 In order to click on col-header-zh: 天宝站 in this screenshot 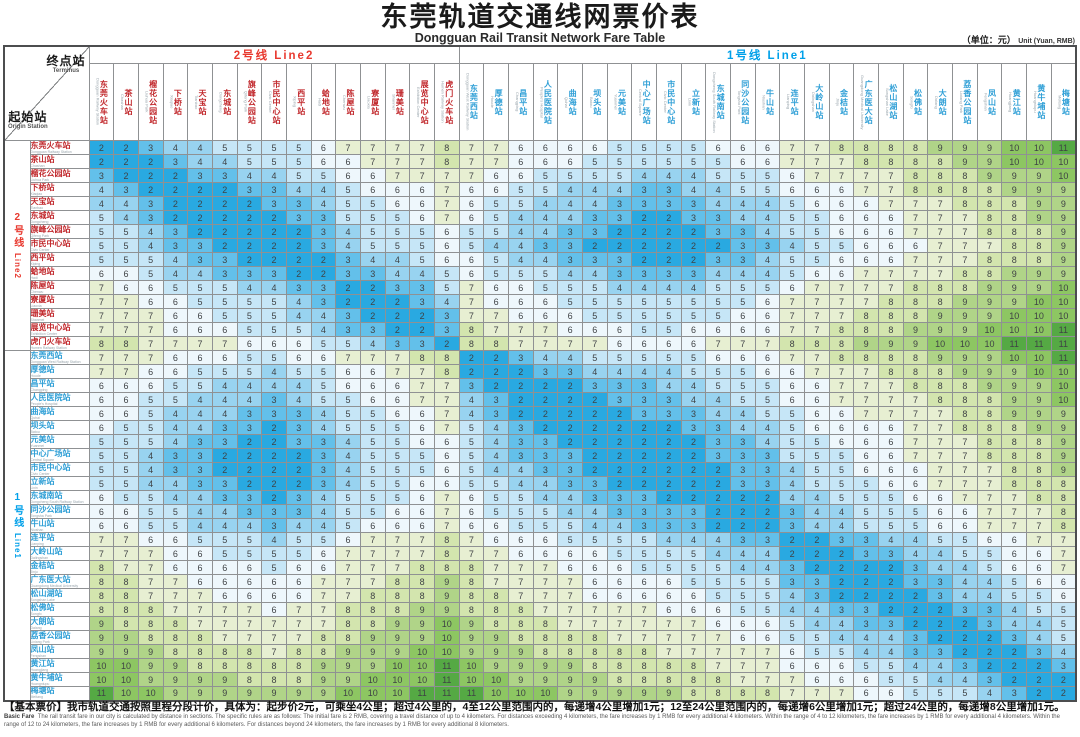, I will do `click(203, 102)`.